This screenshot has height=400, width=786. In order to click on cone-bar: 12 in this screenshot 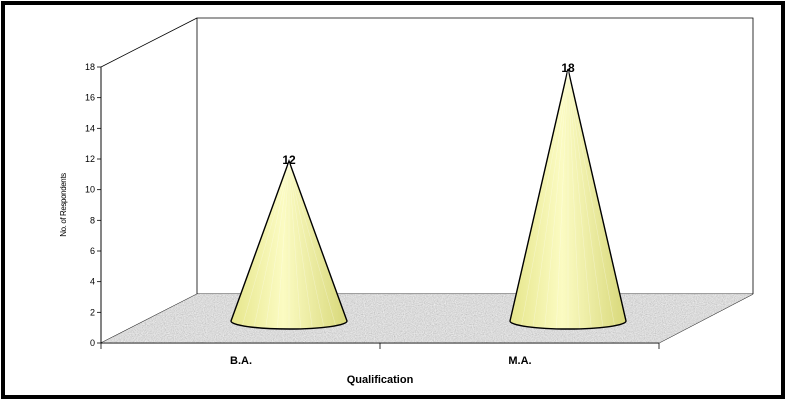, I will do `click(289, 241)`.